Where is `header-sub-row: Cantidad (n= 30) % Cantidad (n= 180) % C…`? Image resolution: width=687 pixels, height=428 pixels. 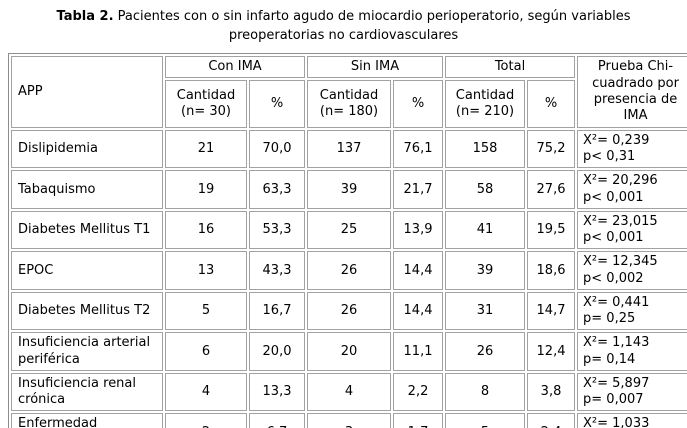
header-sub-row: Cantidad (n= 30) % Cantidad (n= 180) % C… is located at coordinates (349, 103).